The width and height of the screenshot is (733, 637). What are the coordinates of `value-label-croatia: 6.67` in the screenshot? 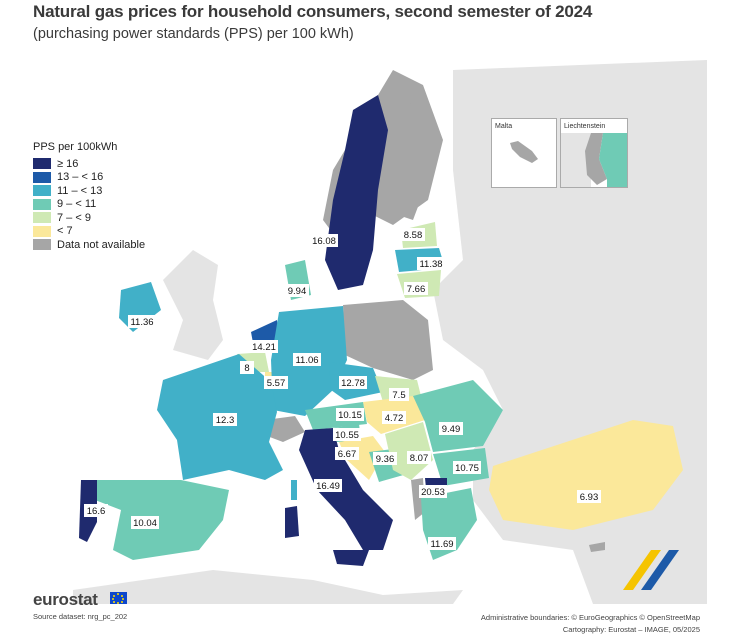 It's located at (347, 453).